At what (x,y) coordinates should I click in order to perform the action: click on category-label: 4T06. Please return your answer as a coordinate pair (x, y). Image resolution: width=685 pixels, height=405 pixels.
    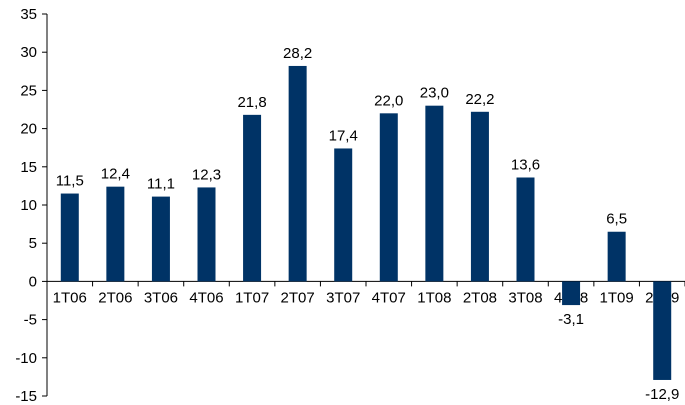
    Looking at the image, I should click on (206, 297).